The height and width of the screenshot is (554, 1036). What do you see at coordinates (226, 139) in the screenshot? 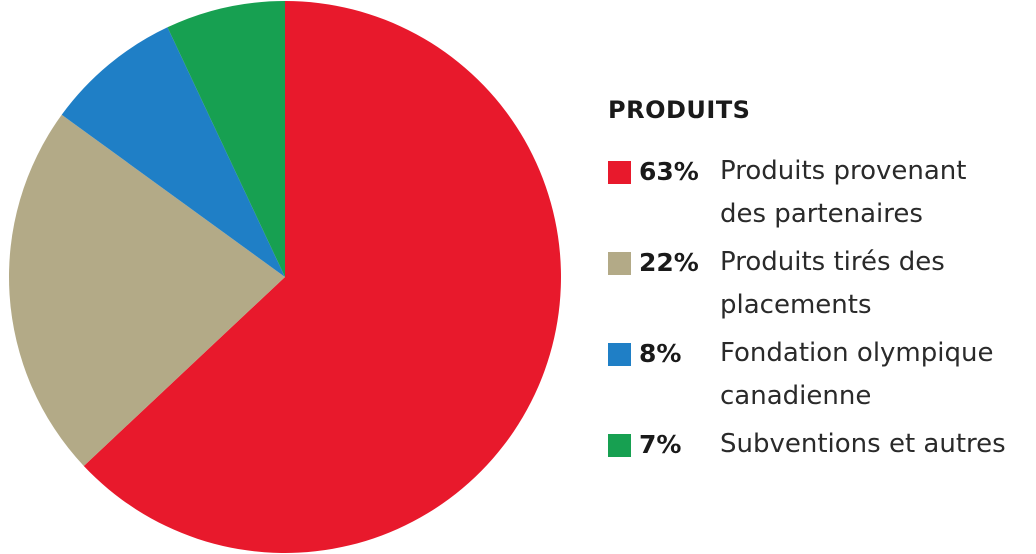
I see `pie-slice-subventions` at bounding box center [226, 139].